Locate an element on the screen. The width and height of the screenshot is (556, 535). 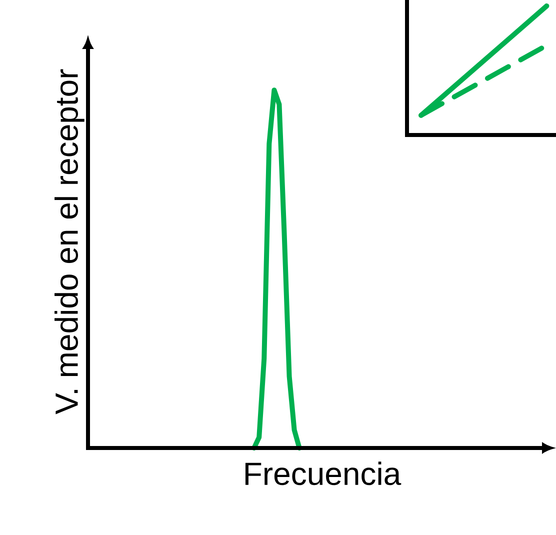
x-axis-title: Frecuencia is located at coordinates (323, 474).